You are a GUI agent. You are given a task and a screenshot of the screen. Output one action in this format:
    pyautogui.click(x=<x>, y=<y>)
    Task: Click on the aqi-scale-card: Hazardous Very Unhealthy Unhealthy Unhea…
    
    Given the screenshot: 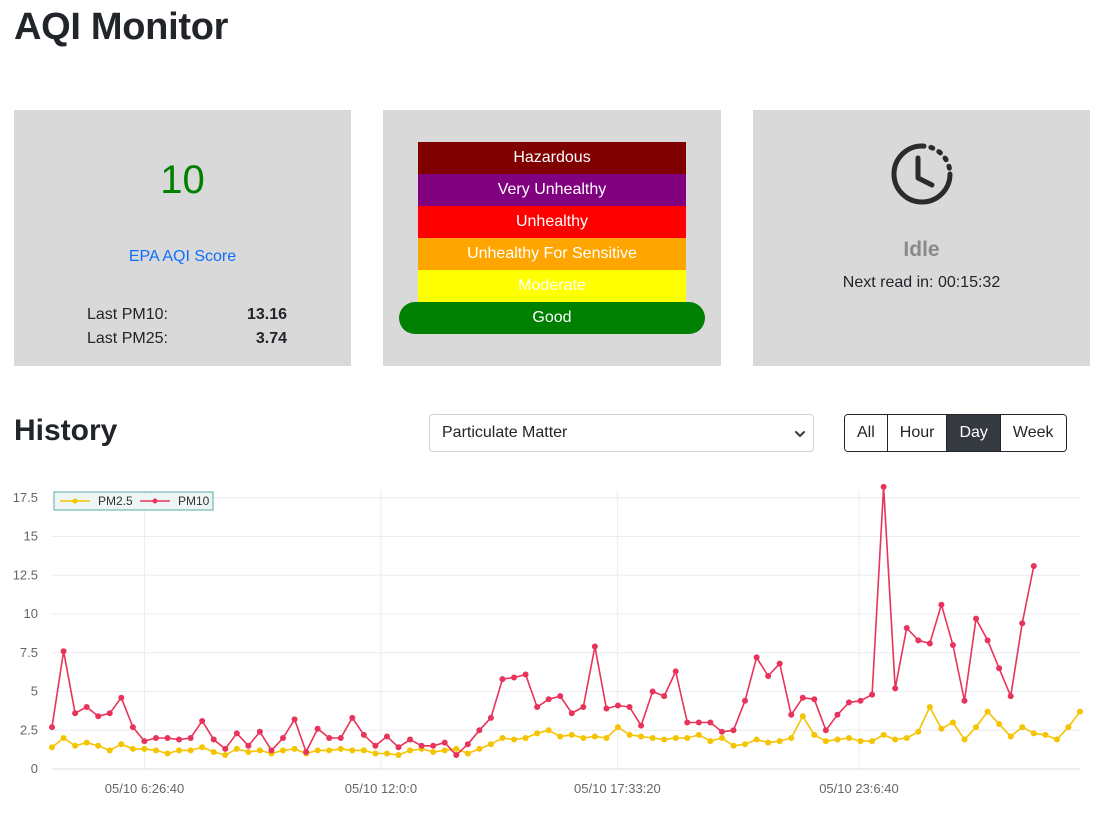 What is the action you would take?
    pyautogui.click(x=552, y=238)
    